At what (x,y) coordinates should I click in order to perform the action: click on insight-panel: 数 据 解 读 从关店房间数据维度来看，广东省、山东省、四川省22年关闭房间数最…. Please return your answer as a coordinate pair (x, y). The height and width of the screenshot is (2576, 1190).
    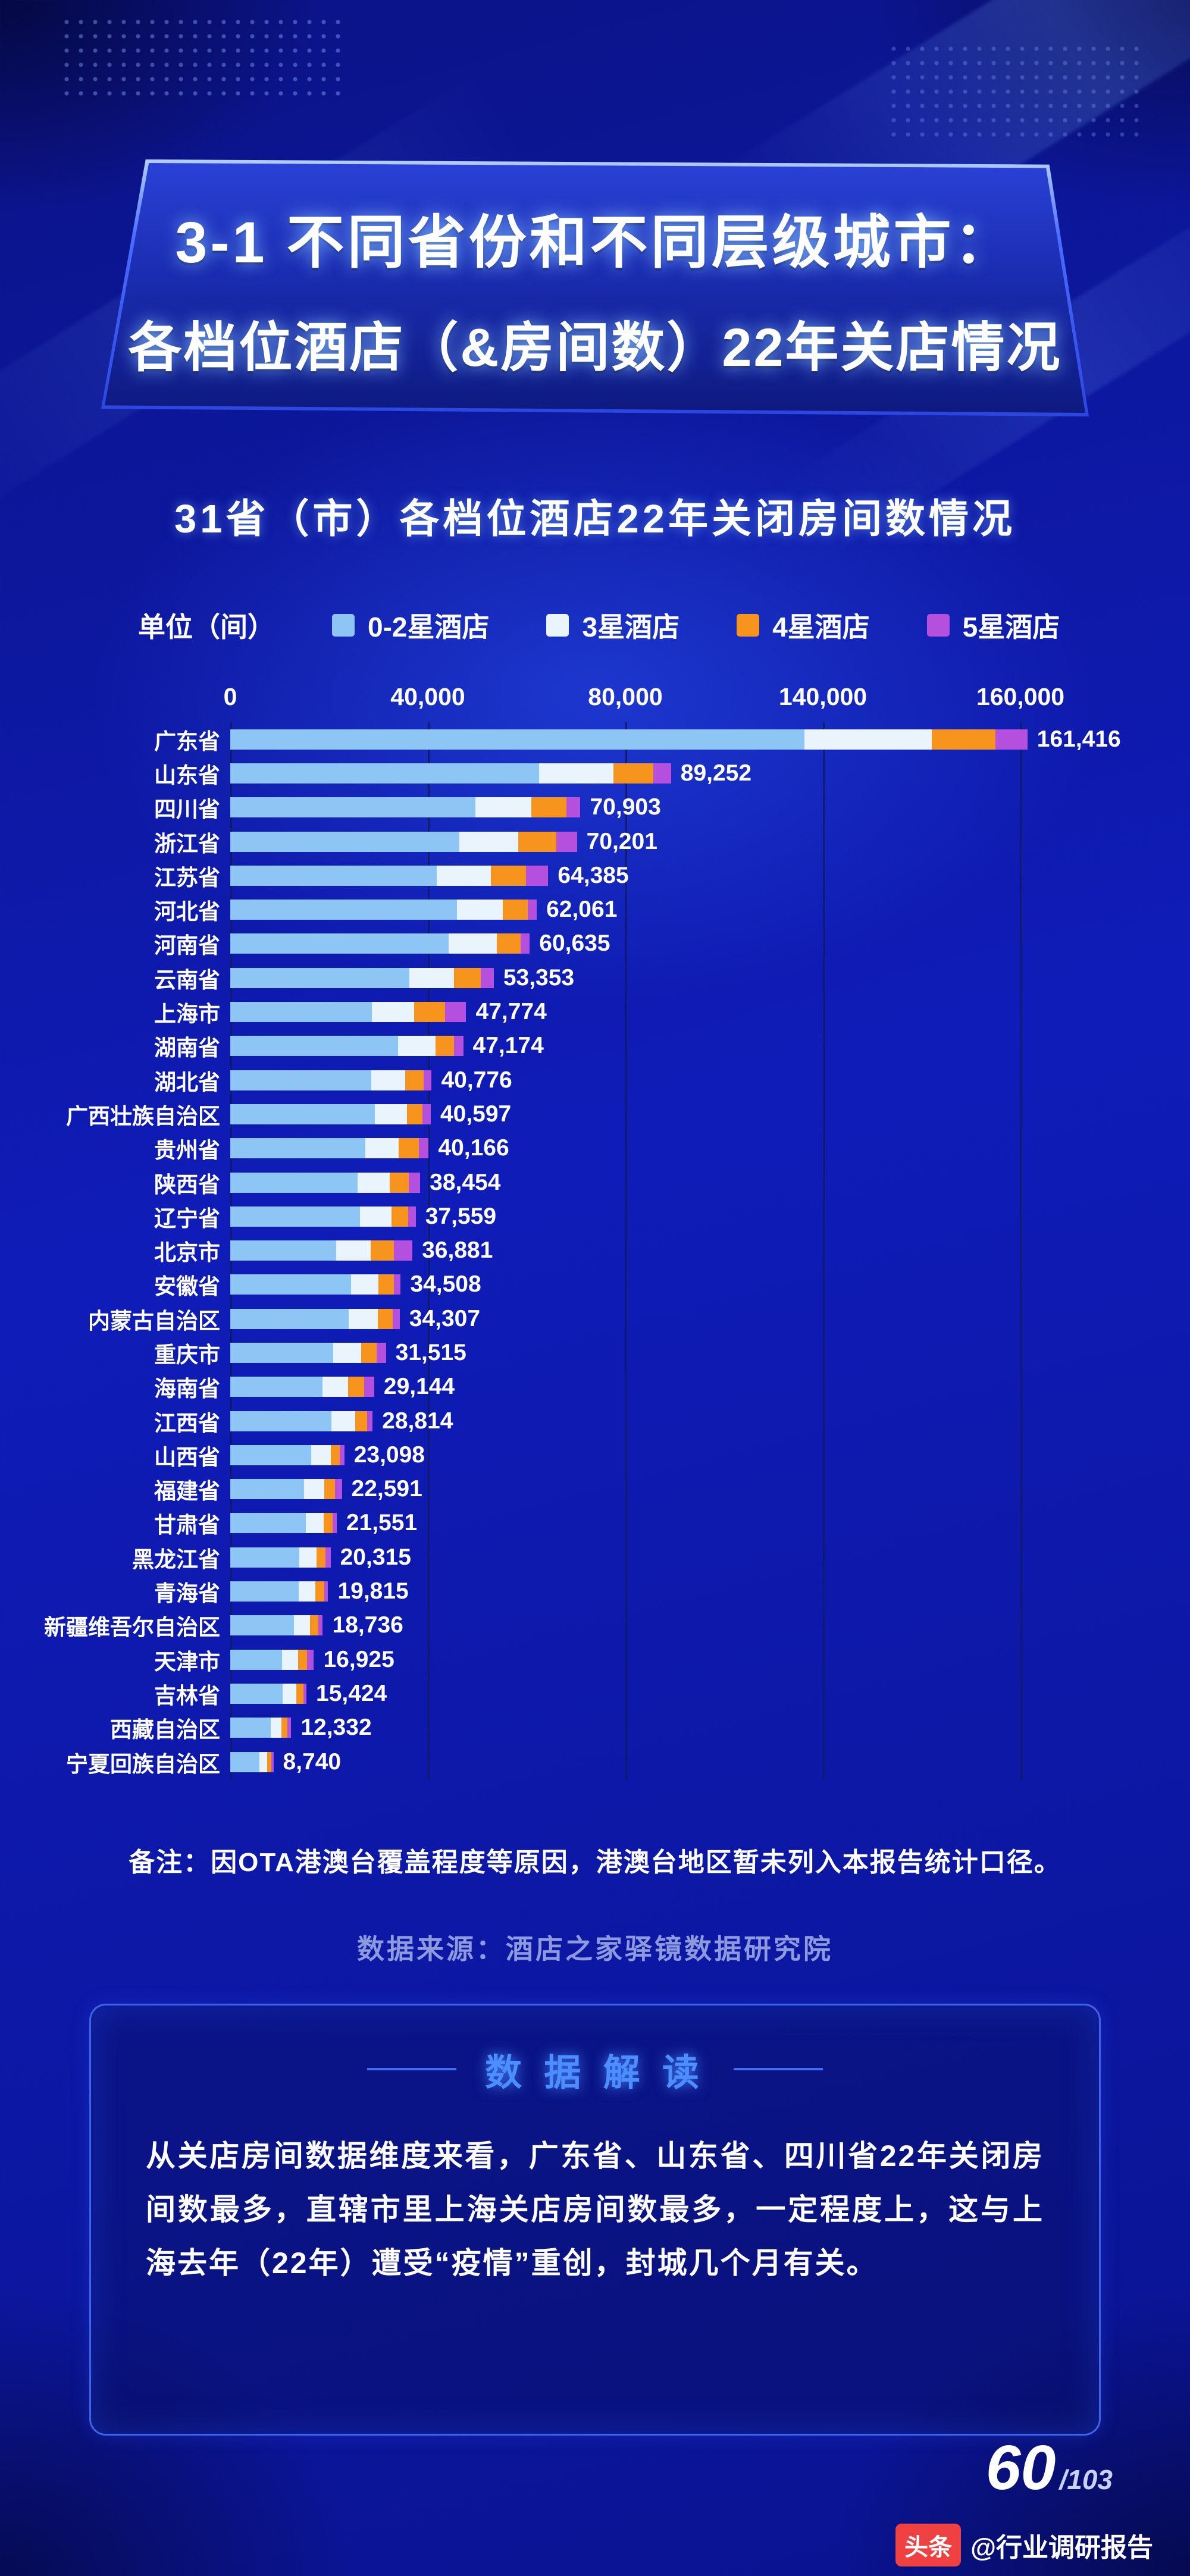
    Looking at the image, I should click on (595, 2220).